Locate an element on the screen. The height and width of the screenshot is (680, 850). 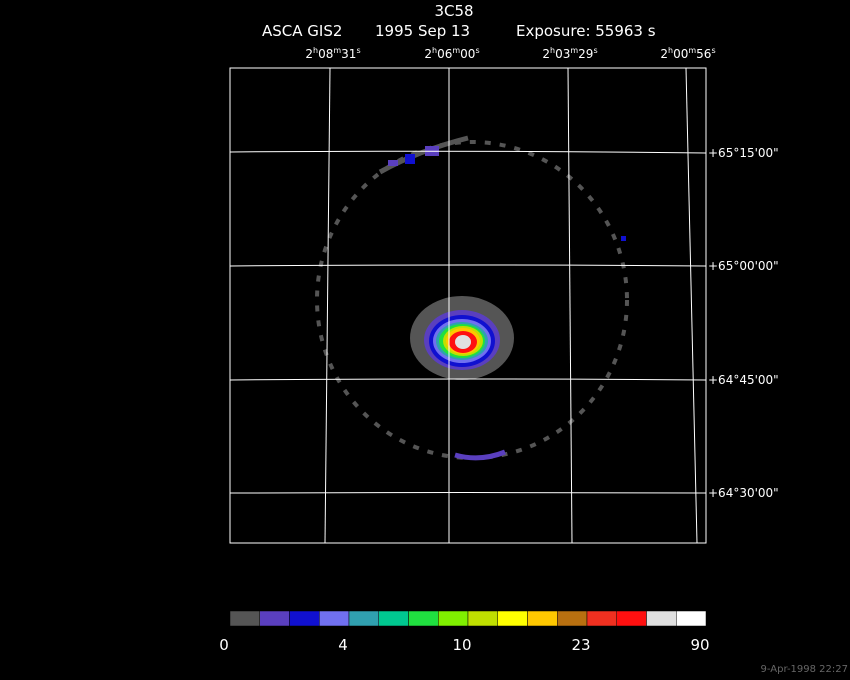
ring-bottom is located at coordinates (480, 455).